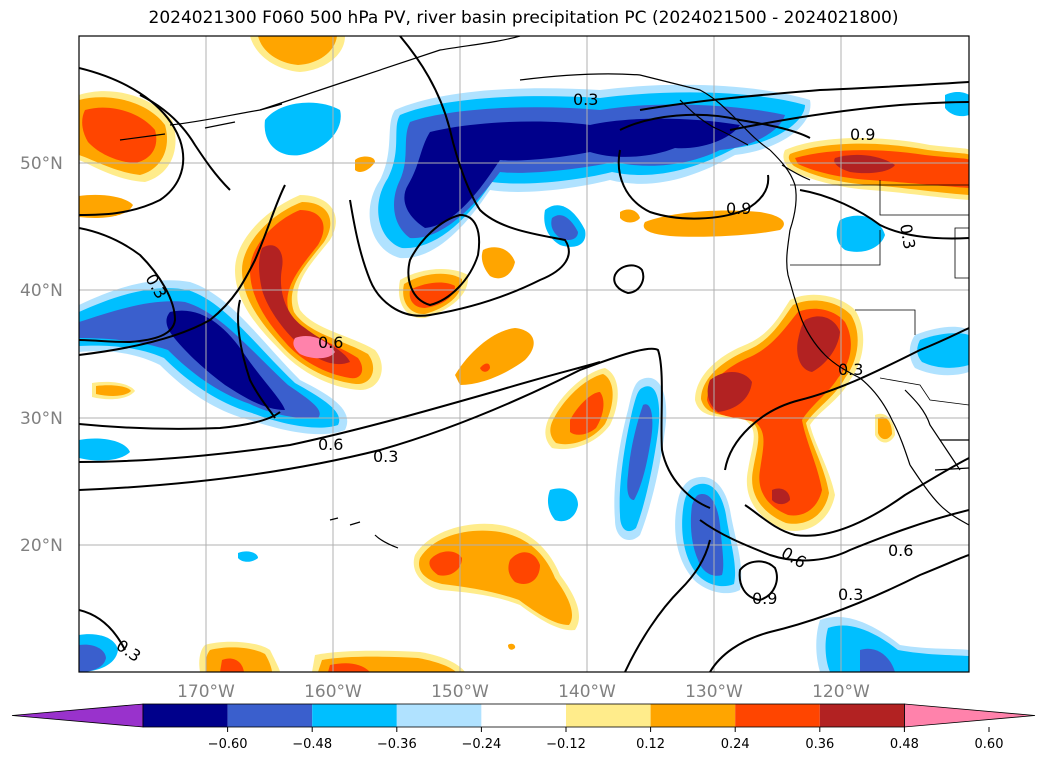 The height and width of the screenshot is (765, 1047). Describe the element at coordinates (667, 605) in the screenshot. I see `contour-vertical-south` at that location.